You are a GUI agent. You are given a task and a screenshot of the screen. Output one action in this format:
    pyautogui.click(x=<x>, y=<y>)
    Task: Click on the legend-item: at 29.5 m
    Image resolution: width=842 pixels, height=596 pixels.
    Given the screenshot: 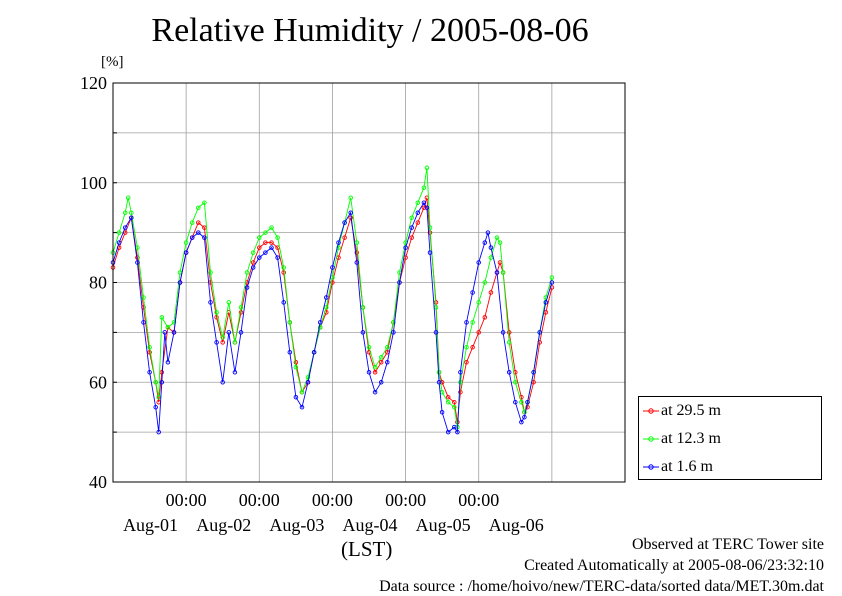 What is the action you would take?
    pyautogui.click(x=730, y=411)
    